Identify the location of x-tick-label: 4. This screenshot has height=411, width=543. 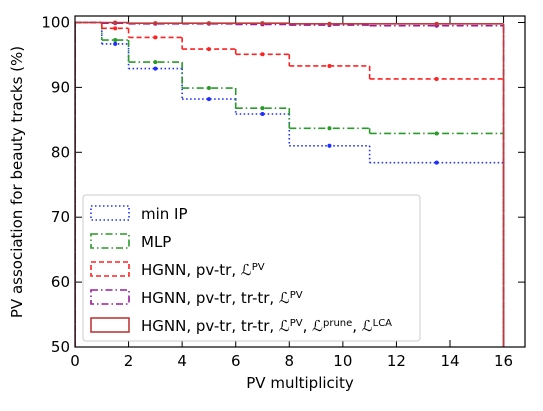
(182, 361).